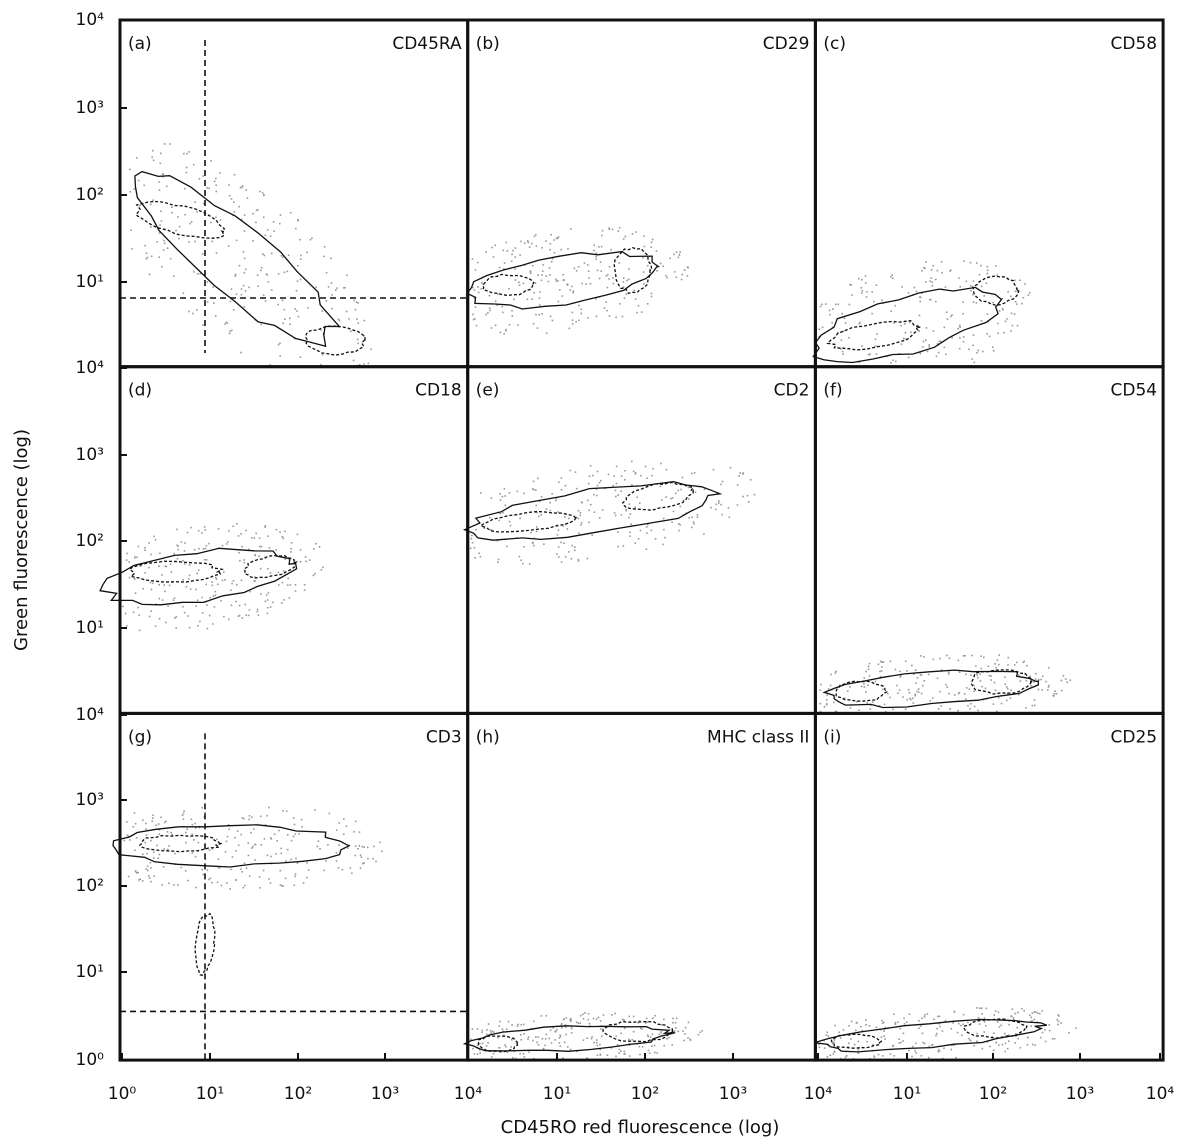 This screenshot has width=1197, height=1143. I want to click on y-tick-label: 10², so click(90, 541).